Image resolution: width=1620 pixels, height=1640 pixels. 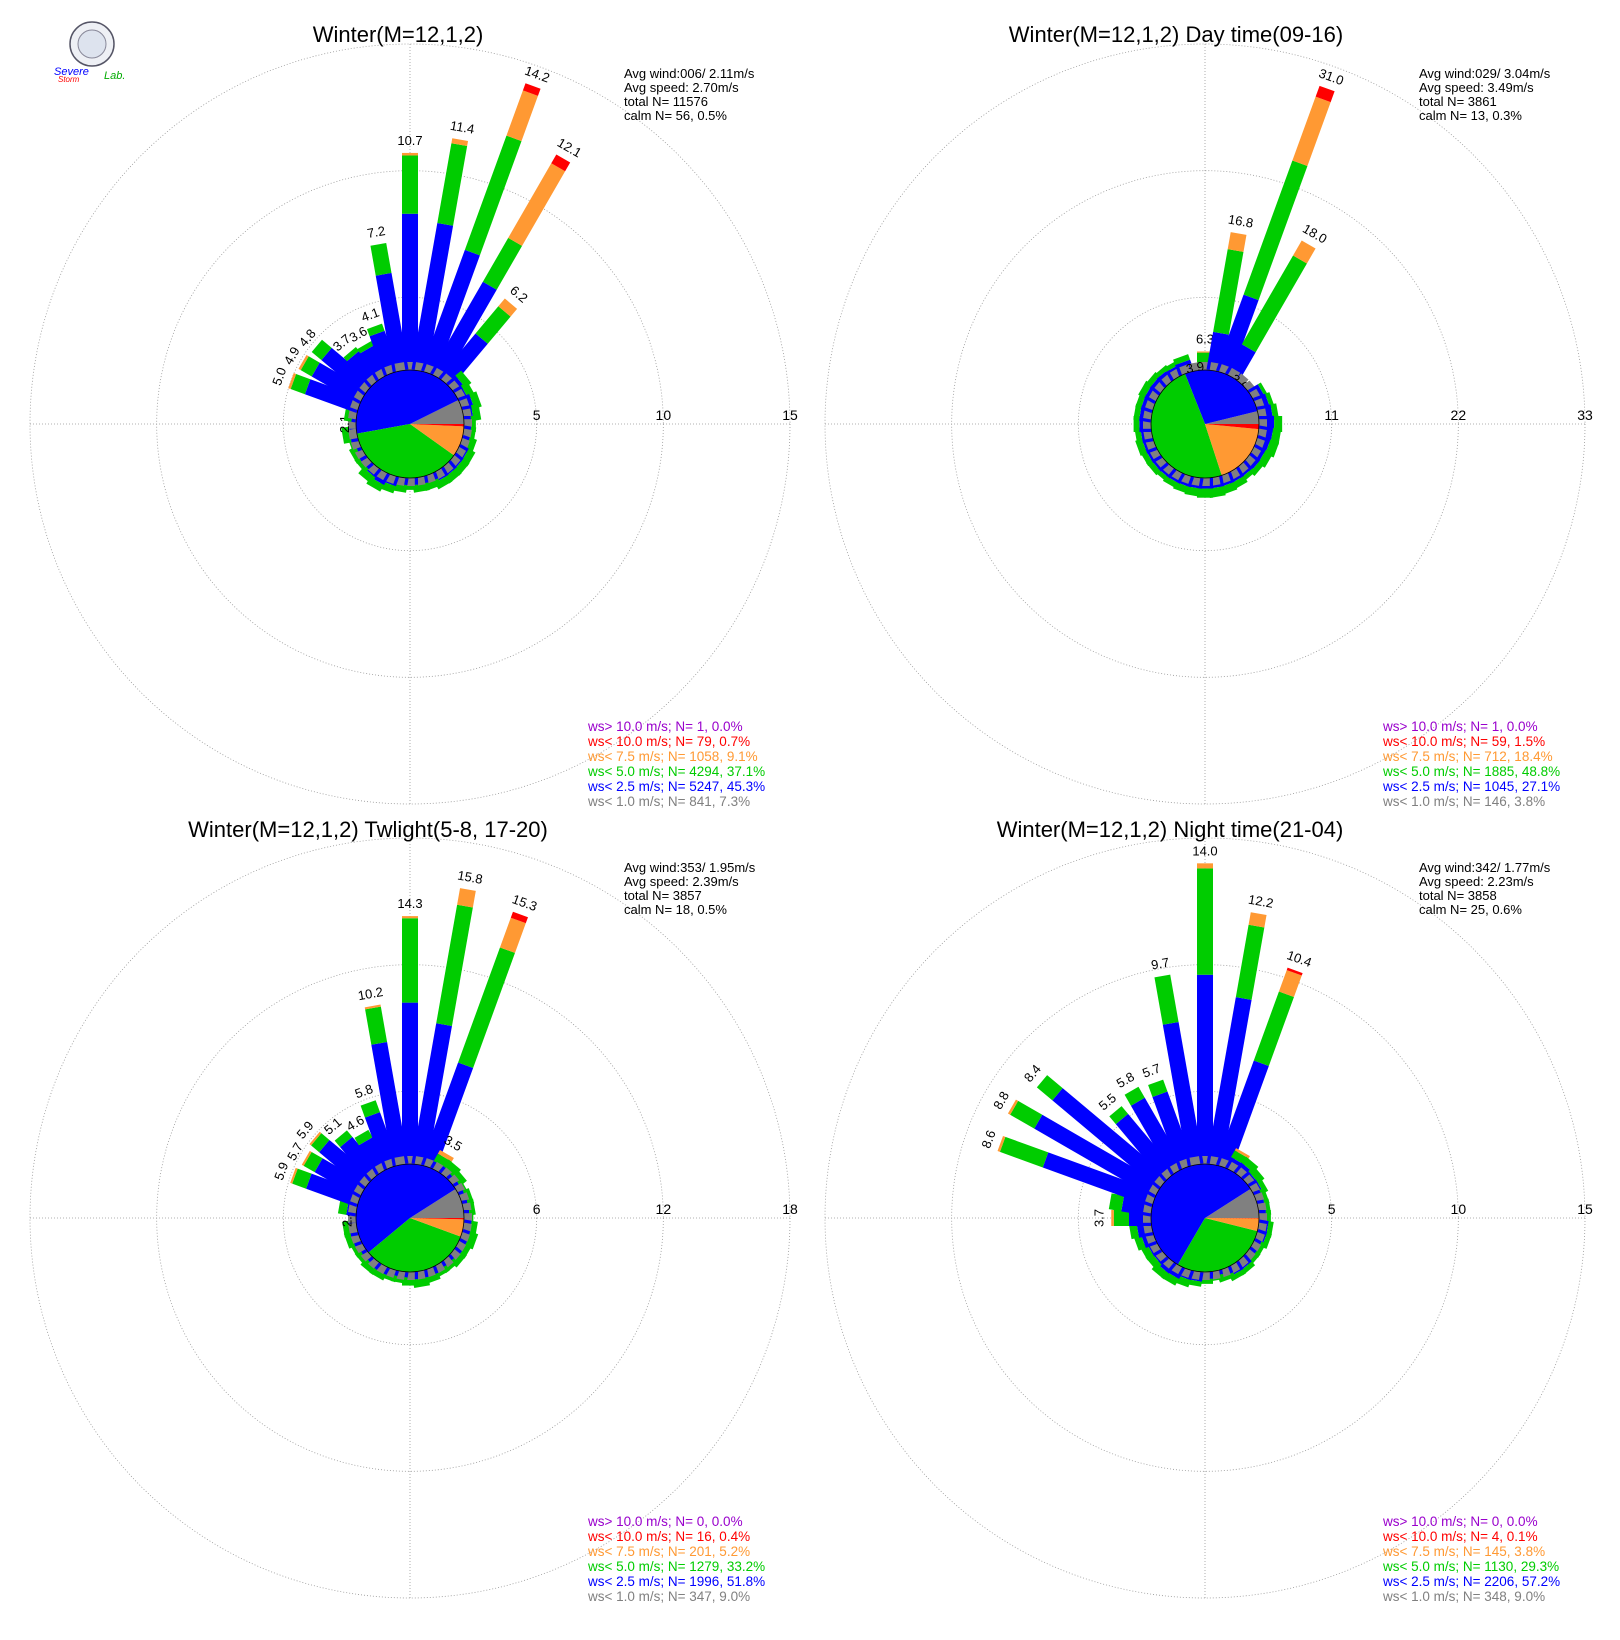 What do you see at coordinates (1332, 1209) in the screenshot?
I see `ring-label: 5` at bounding box center [1332, 1209].